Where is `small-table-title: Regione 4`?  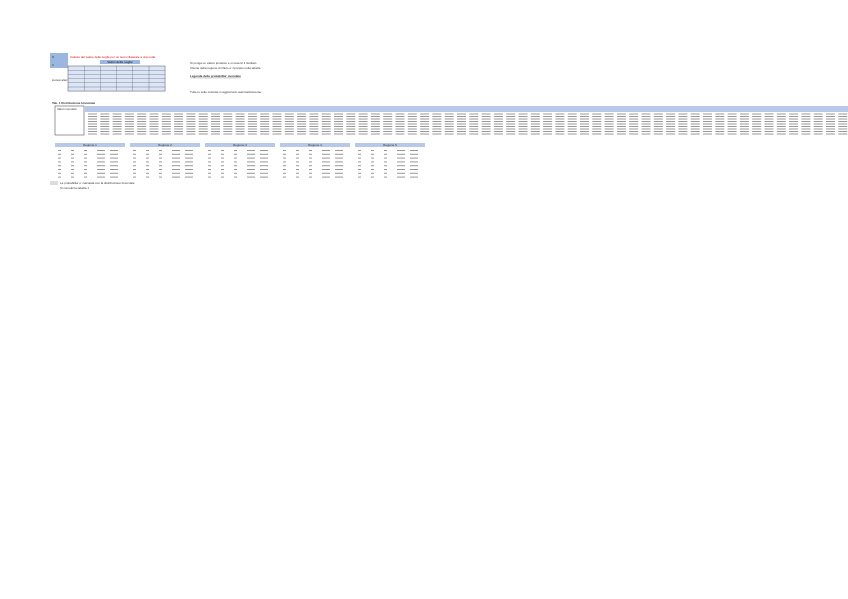 small-table-title: Regione 4 is located at coordinates (315, 145).